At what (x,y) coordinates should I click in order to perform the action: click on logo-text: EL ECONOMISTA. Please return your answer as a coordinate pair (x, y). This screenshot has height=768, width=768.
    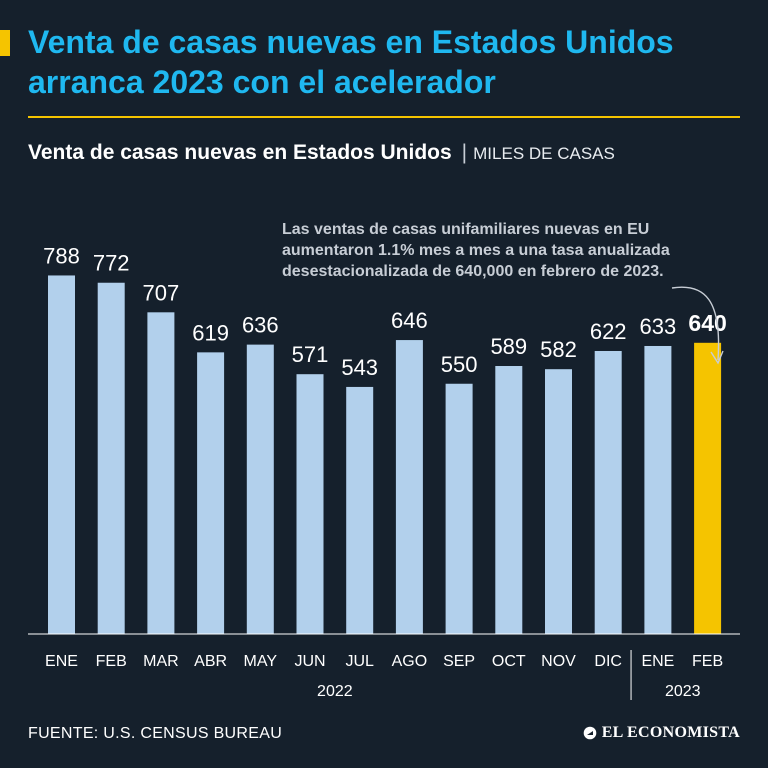
    Looking at the image, I should click on (670, 732).